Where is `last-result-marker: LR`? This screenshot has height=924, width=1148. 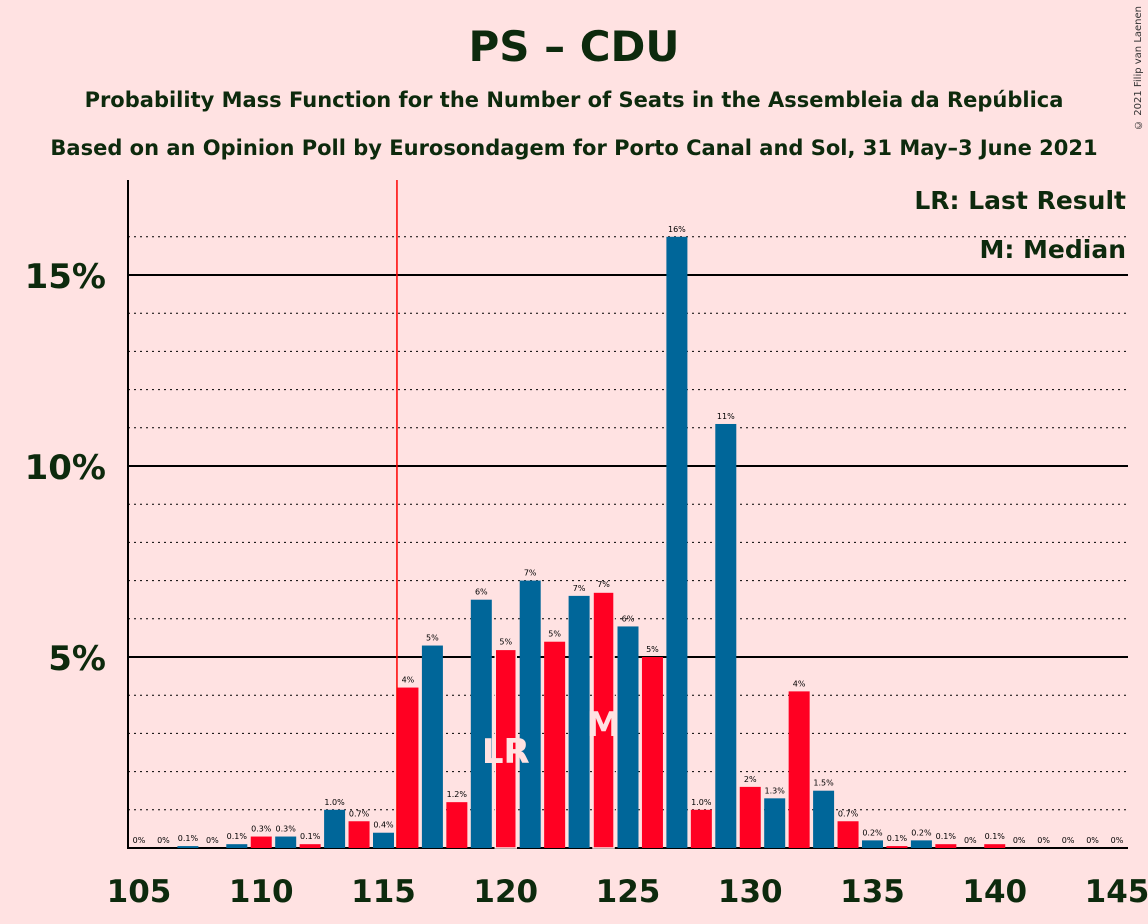 last-result-marker: LR is located at coordinates (506, 752).